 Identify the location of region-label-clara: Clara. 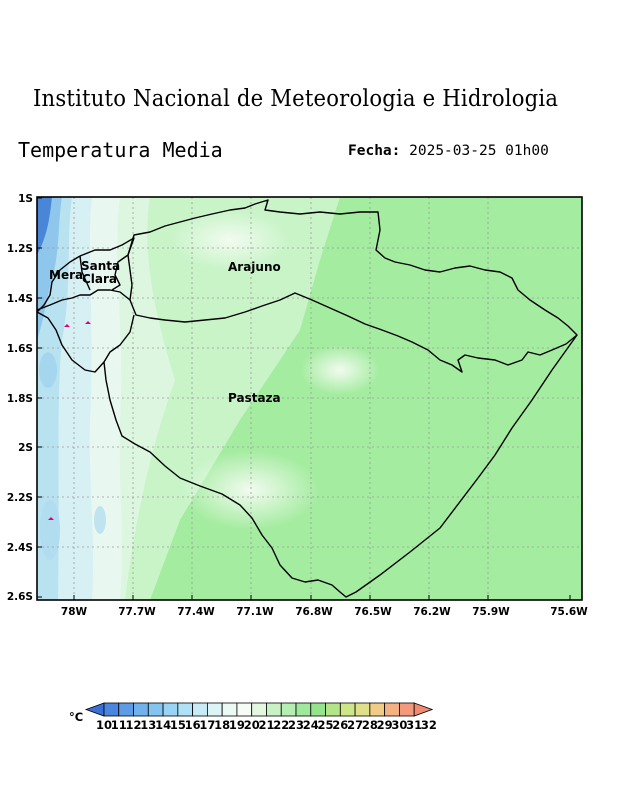
(99, 279).